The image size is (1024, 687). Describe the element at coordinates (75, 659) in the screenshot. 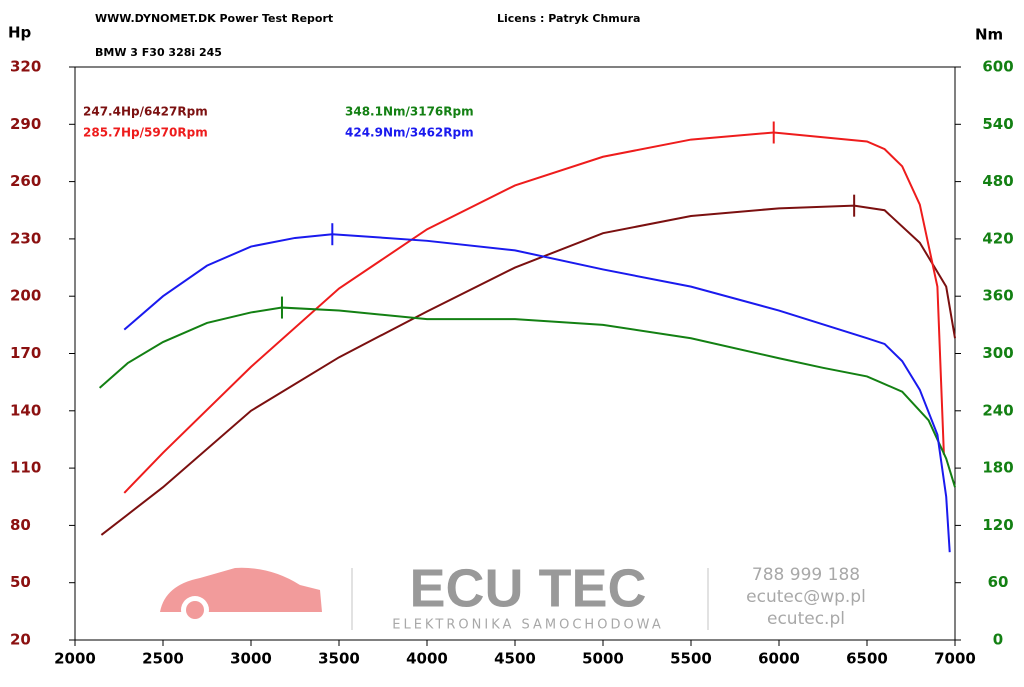

I see `x-tick-label: 2000` at that location.